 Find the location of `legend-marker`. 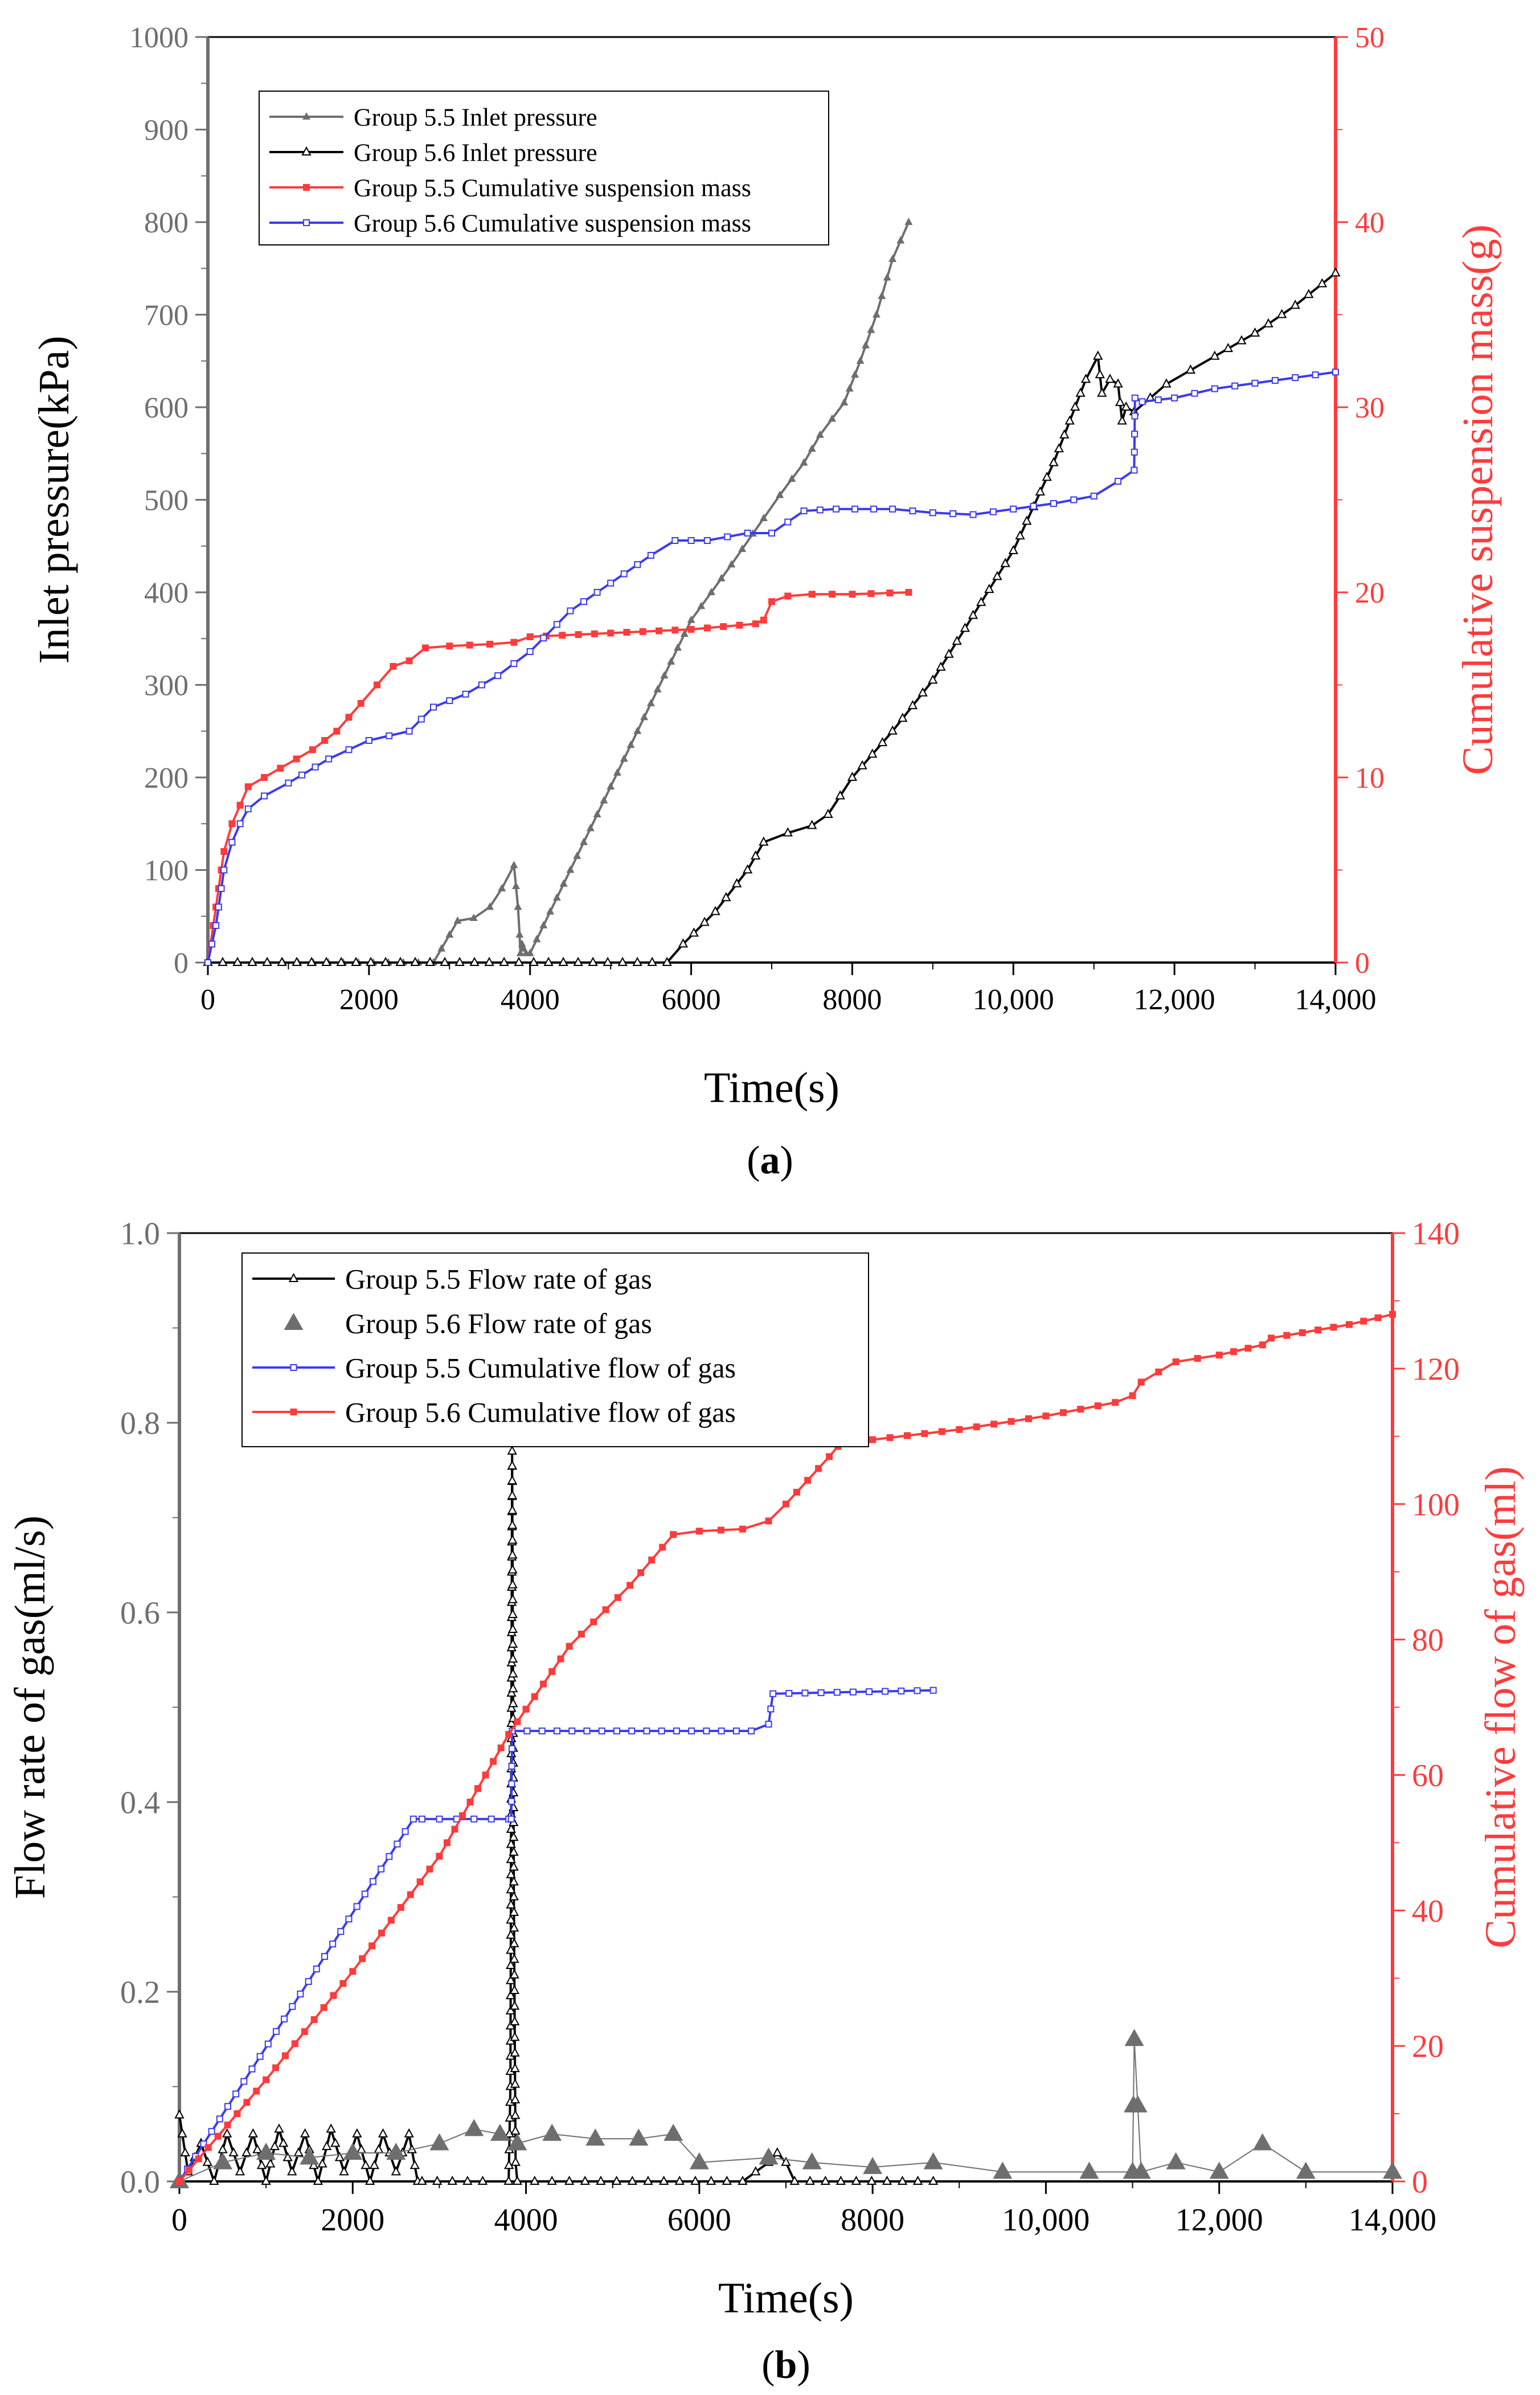

legend-marker is located at coordinates (293, 1368).